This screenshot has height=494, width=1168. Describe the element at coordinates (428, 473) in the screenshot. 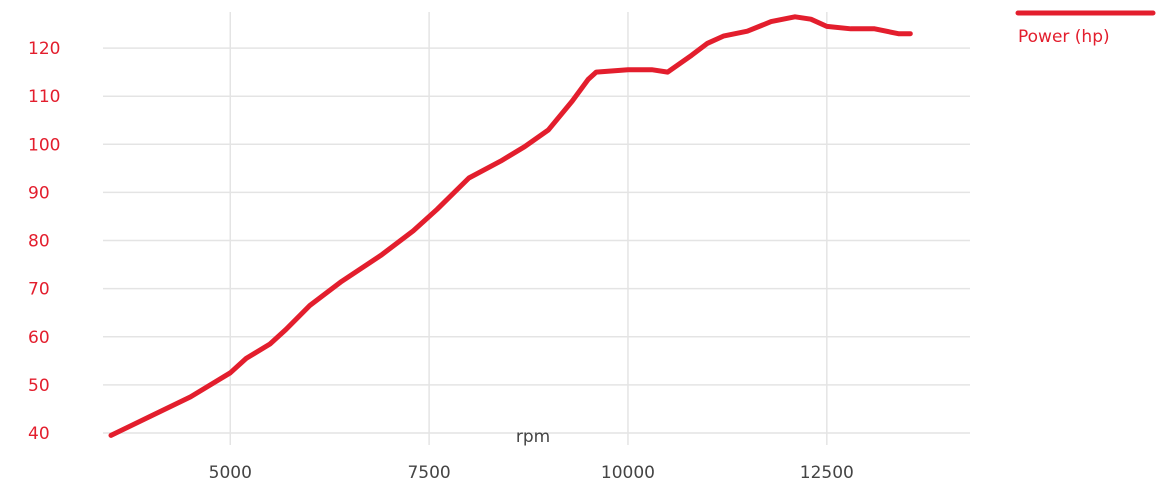

I see `x-tick-label: 7500` at that location.